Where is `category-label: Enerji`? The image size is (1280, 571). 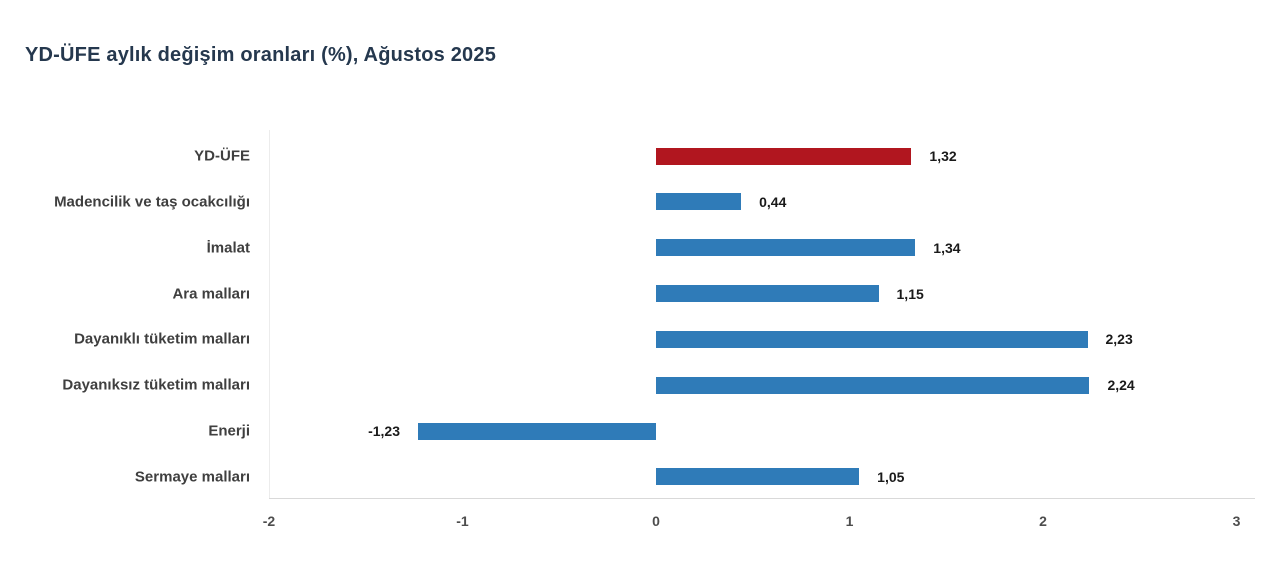
category-label: Enerji is located at coordinates (229, 431).